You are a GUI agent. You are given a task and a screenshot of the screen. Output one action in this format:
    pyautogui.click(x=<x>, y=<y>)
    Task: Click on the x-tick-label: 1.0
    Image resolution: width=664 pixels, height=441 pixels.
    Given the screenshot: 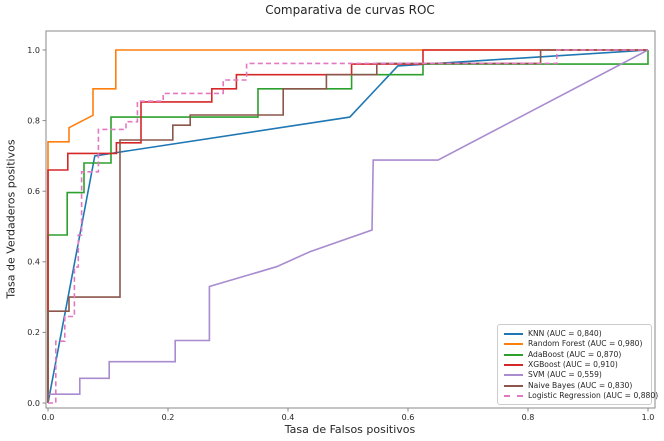 What is the action you would take?
    pyautogui.click(x=648, y=417)
    